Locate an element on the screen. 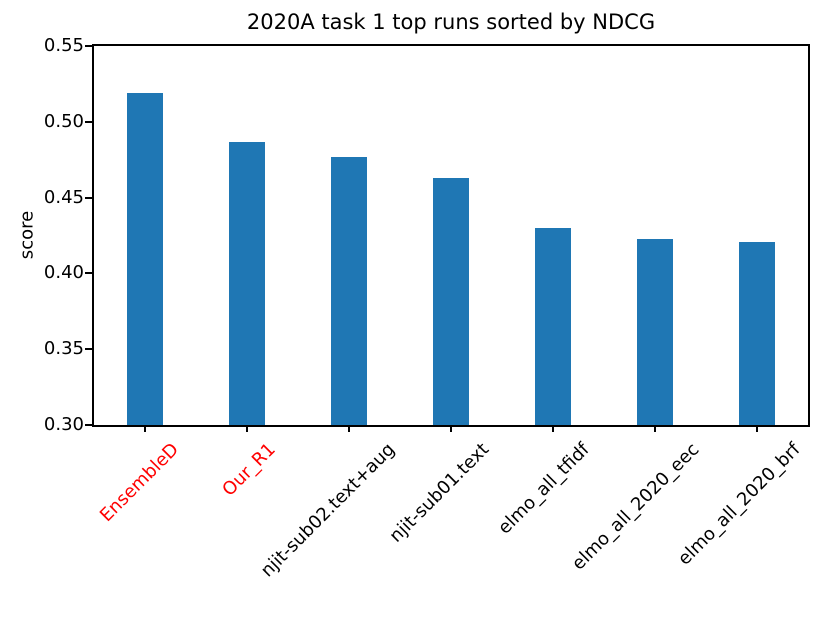  x-tick-label: EnsembleD is located at coordinates (140, 483).